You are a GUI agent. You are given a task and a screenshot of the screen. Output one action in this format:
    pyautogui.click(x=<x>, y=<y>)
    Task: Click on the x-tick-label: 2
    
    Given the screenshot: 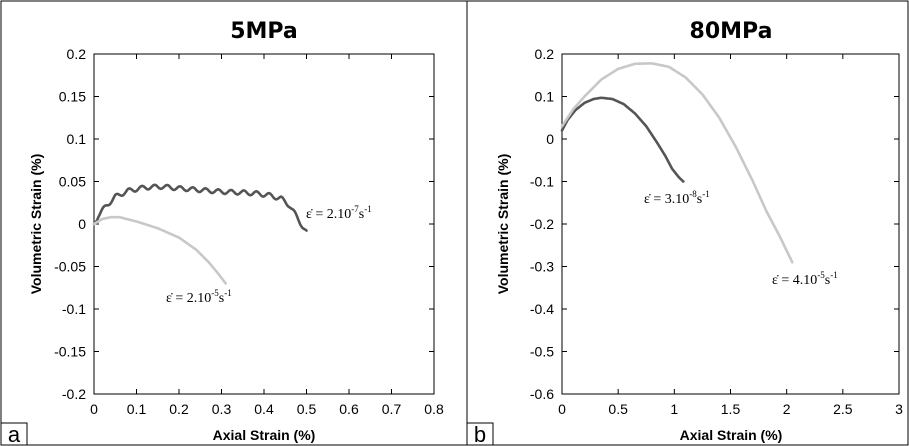 What is the action you would take?
    pyautogui.click(x=787, y=409)
    